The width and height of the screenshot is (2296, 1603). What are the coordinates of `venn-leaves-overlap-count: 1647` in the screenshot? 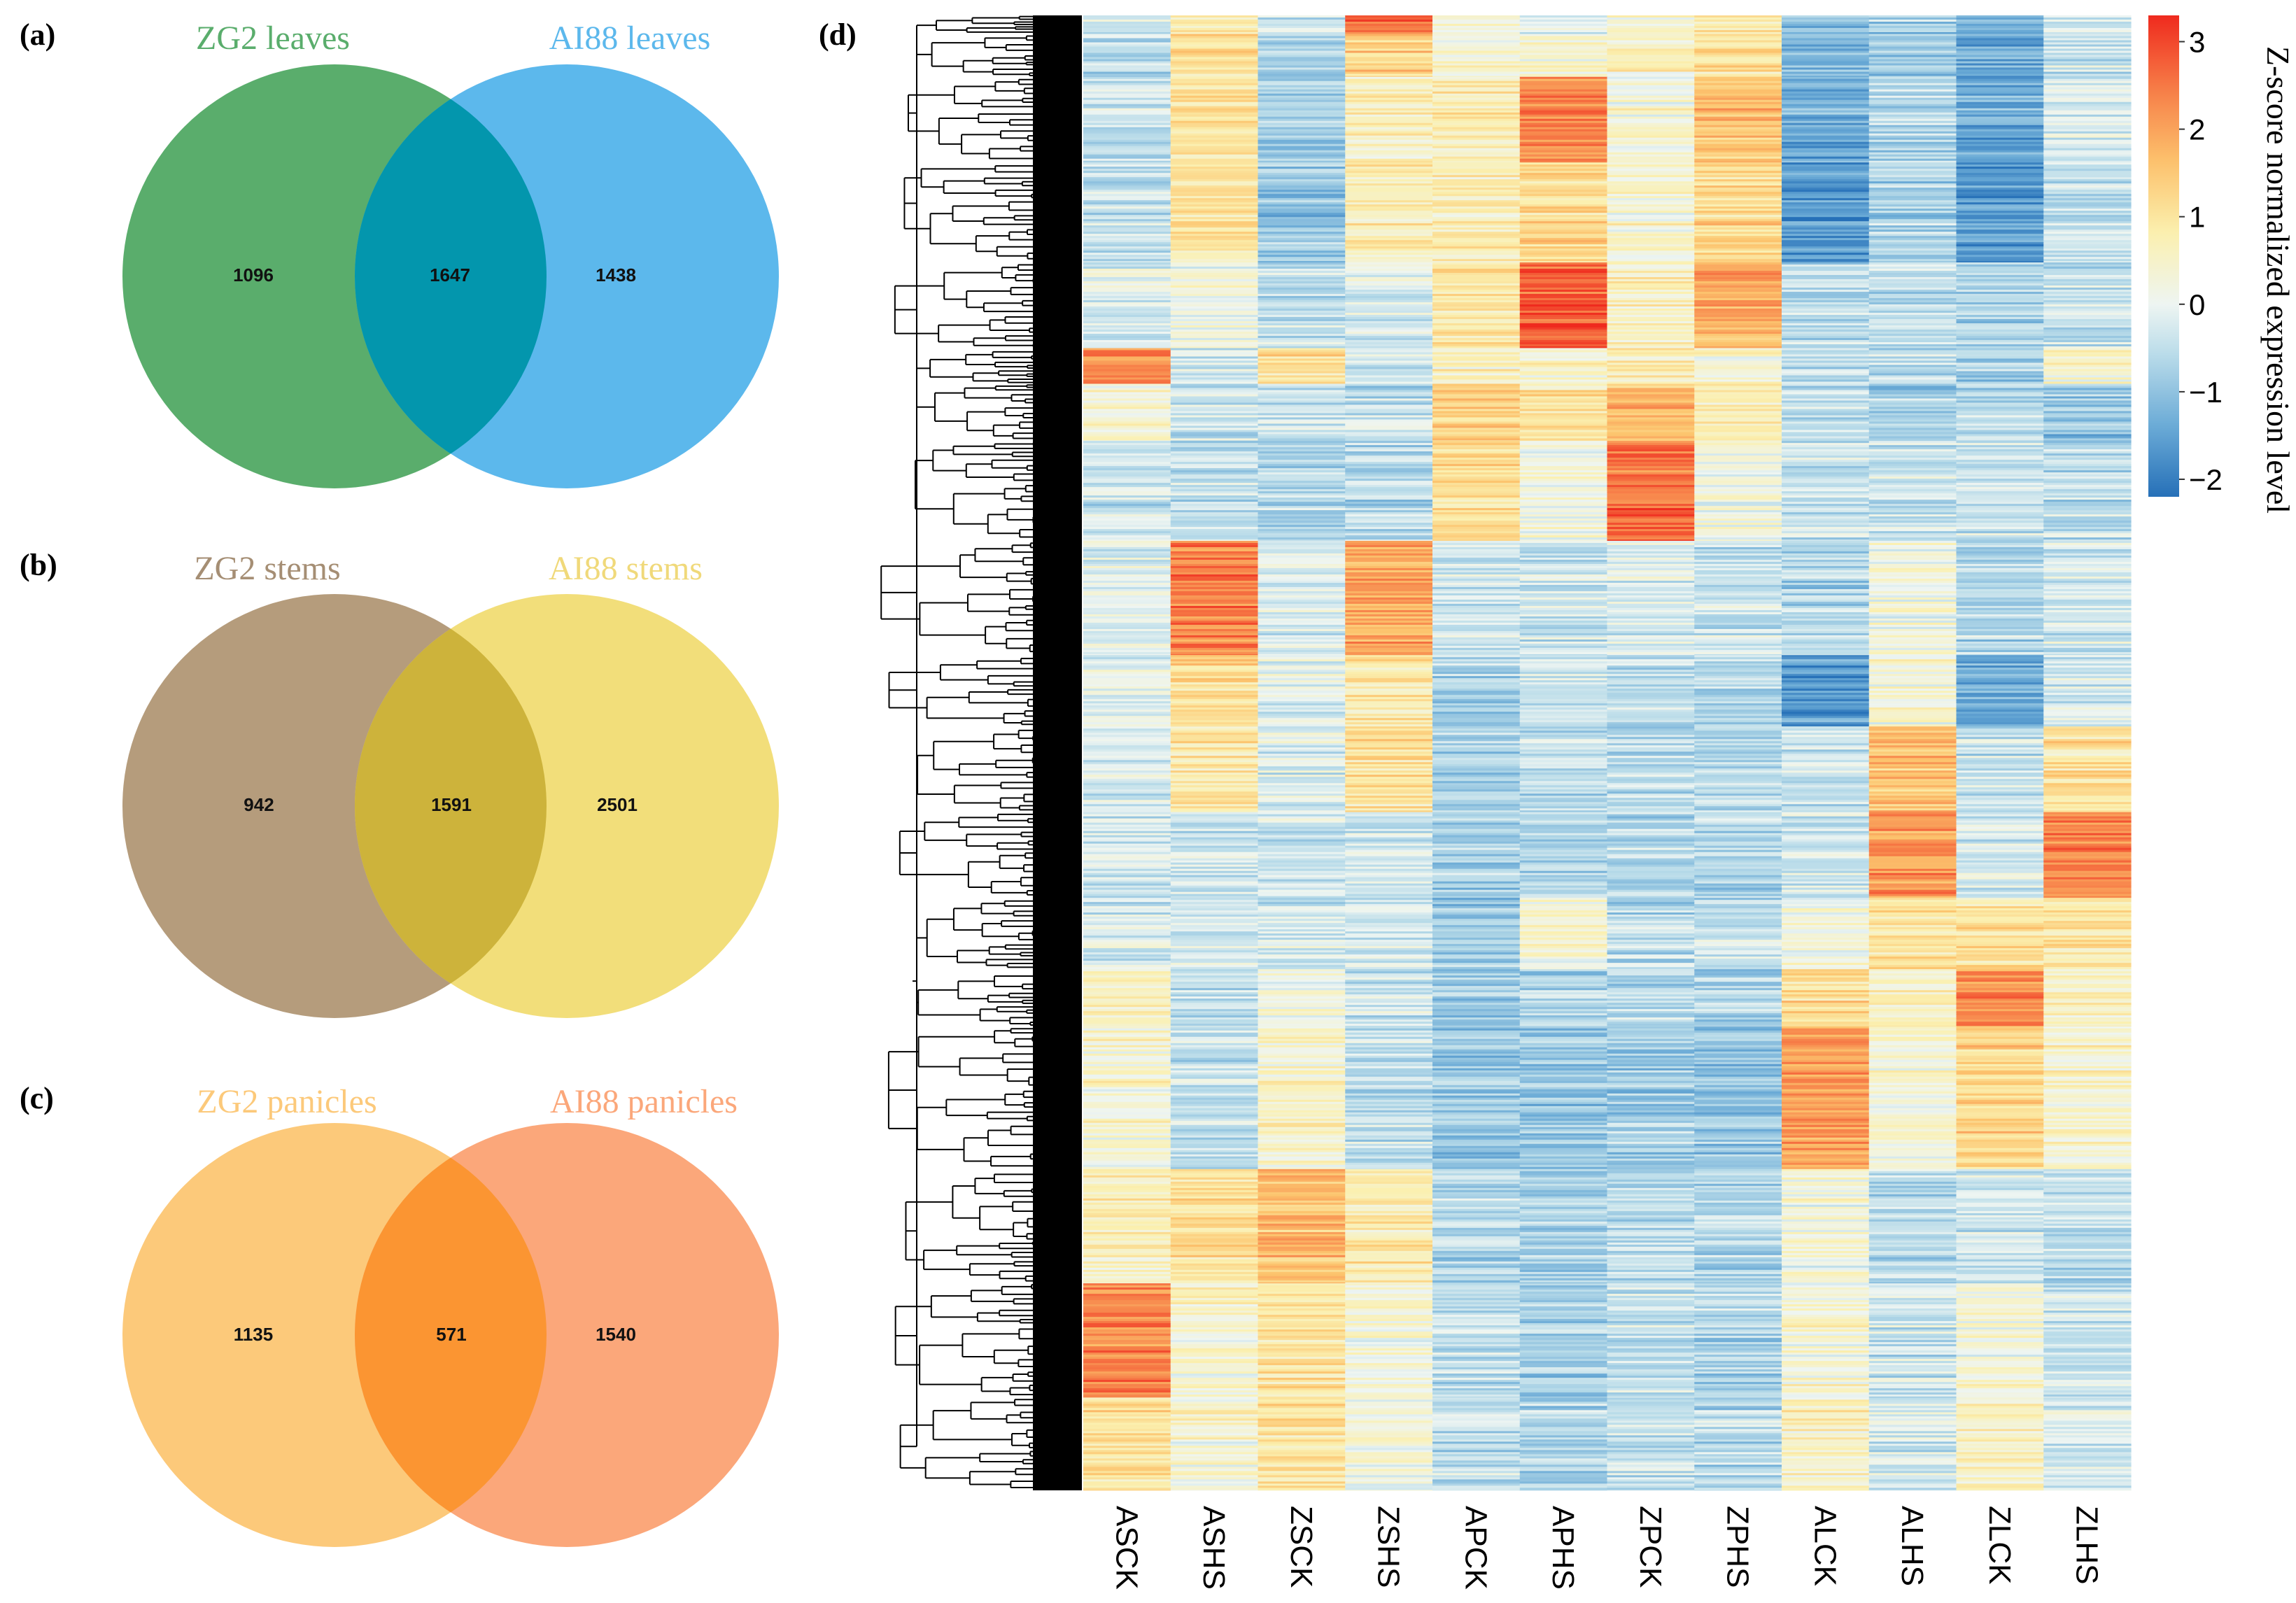 It's located at (450, 274).